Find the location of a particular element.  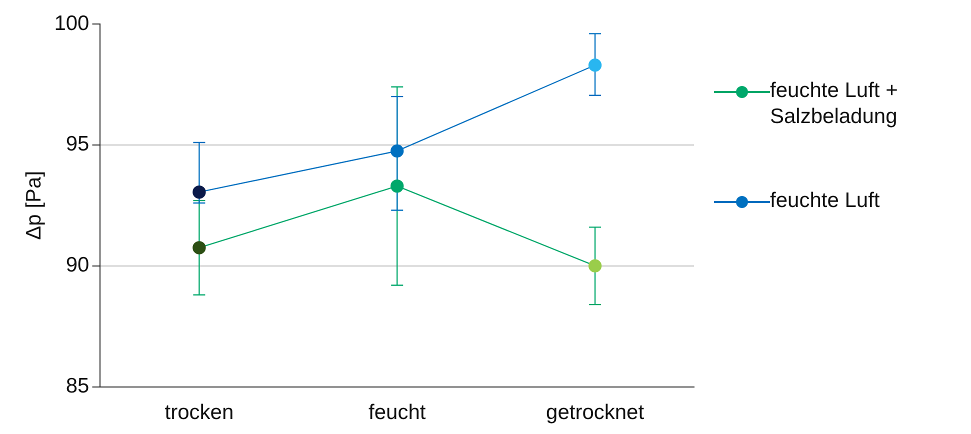

y-tick-label: 85 is located at coordinates (78, 386).